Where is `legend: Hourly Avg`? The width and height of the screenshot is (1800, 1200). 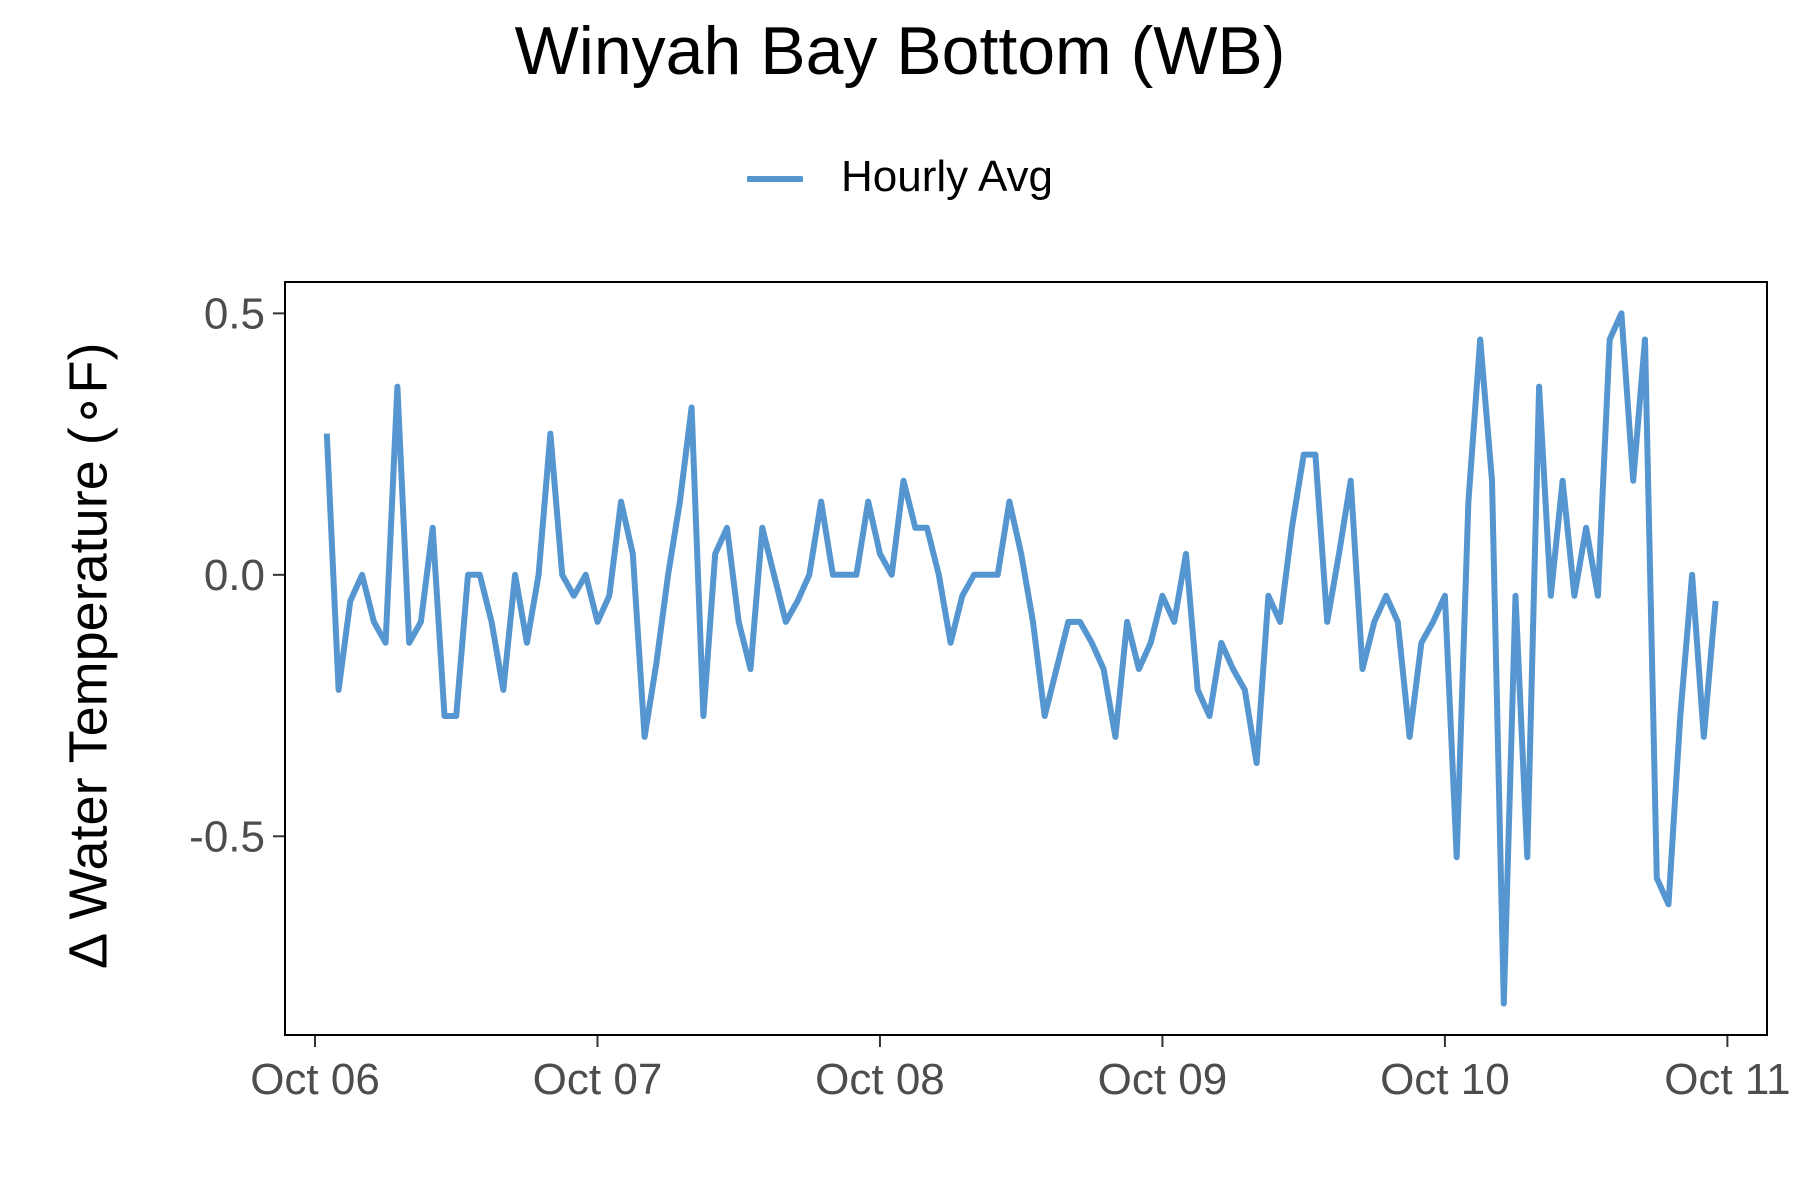 legend: Hourly Avg is located at coordinates (900, 177).